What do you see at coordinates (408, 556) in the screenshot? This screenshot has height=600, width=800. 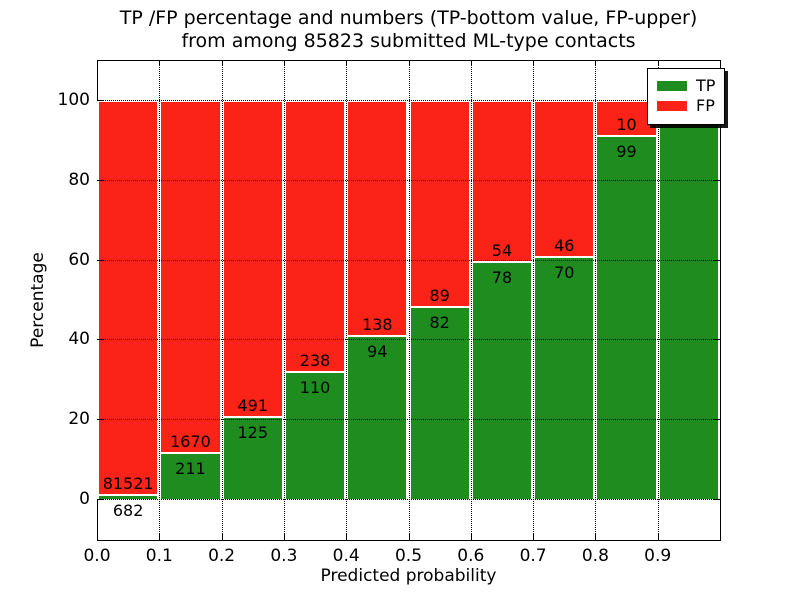 I see `x-tick-label: 0.5` at bounding box center [408, 556].